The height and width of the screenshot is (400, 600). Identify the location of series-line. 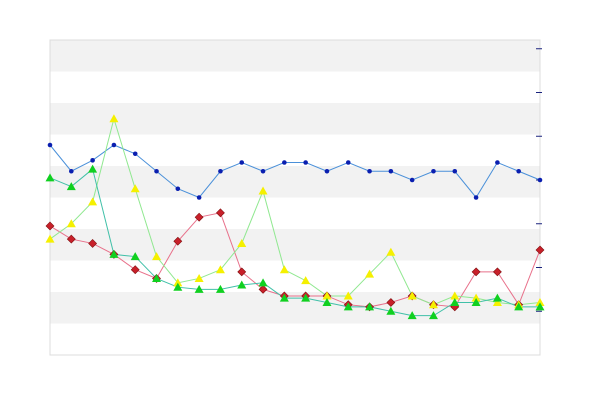
(295, 171).